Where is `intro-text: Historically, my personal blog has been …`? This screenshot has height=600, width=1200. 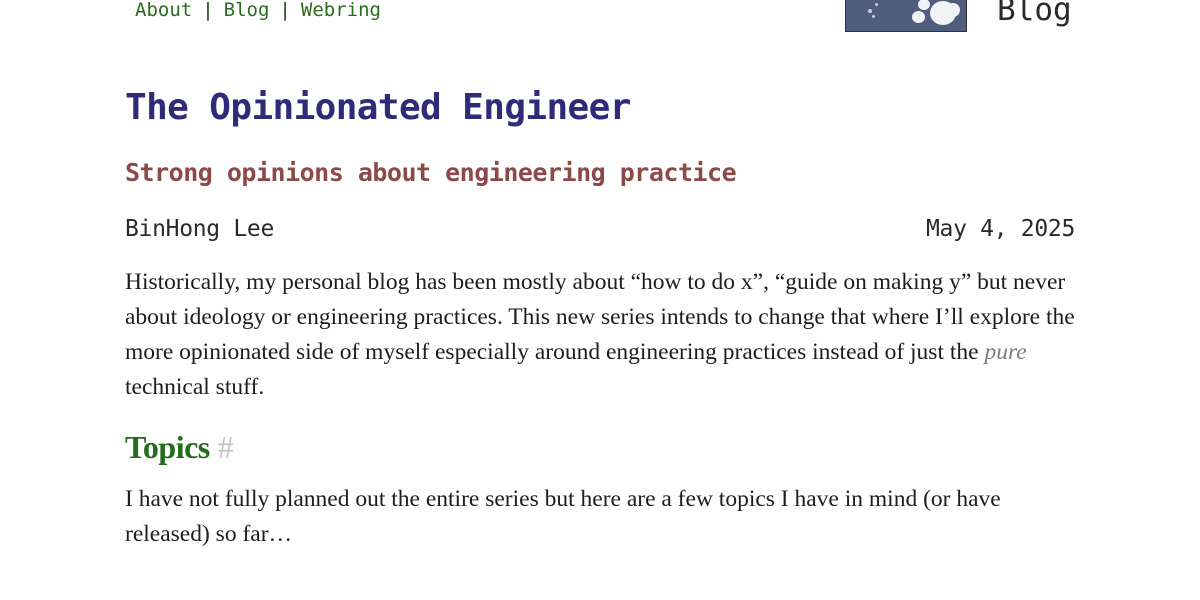
intro-text: Historically, my personal blog has been … is located at coordinates (600, 317).